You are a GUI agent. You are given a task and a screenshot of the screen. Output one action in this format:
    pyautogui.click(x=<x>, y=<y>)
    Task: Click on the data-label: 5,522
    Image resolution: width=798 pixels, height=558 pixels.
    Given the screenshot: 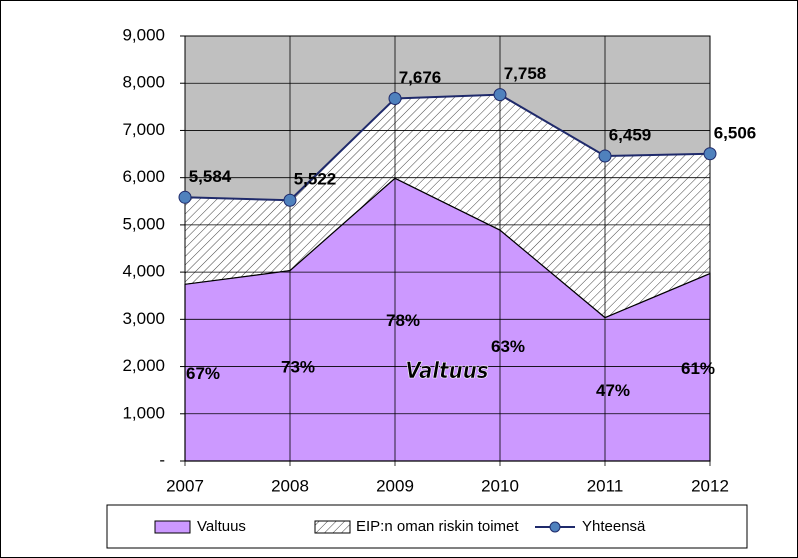 What is the action you would take?
    pyautogui.click(x=315, y=179)
    